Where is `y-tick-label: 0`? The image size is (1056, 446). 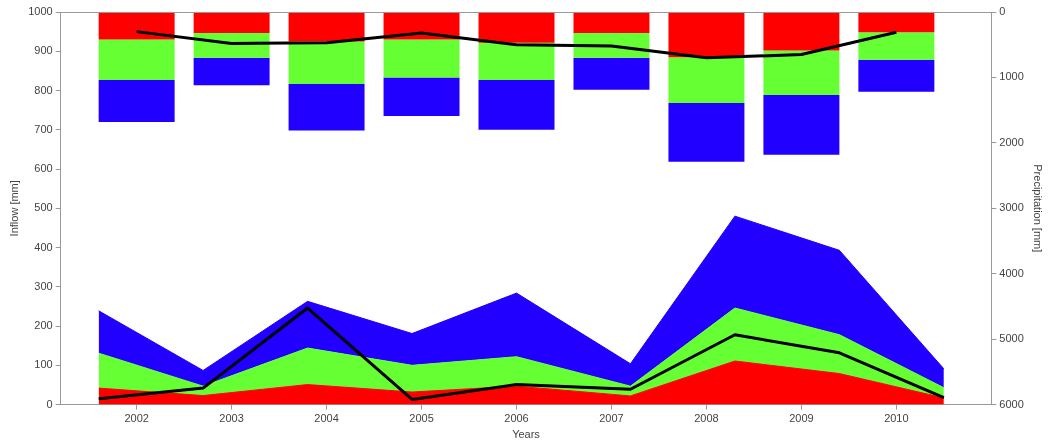 y-tick-label: 0 is located at coordinates (49, 403).